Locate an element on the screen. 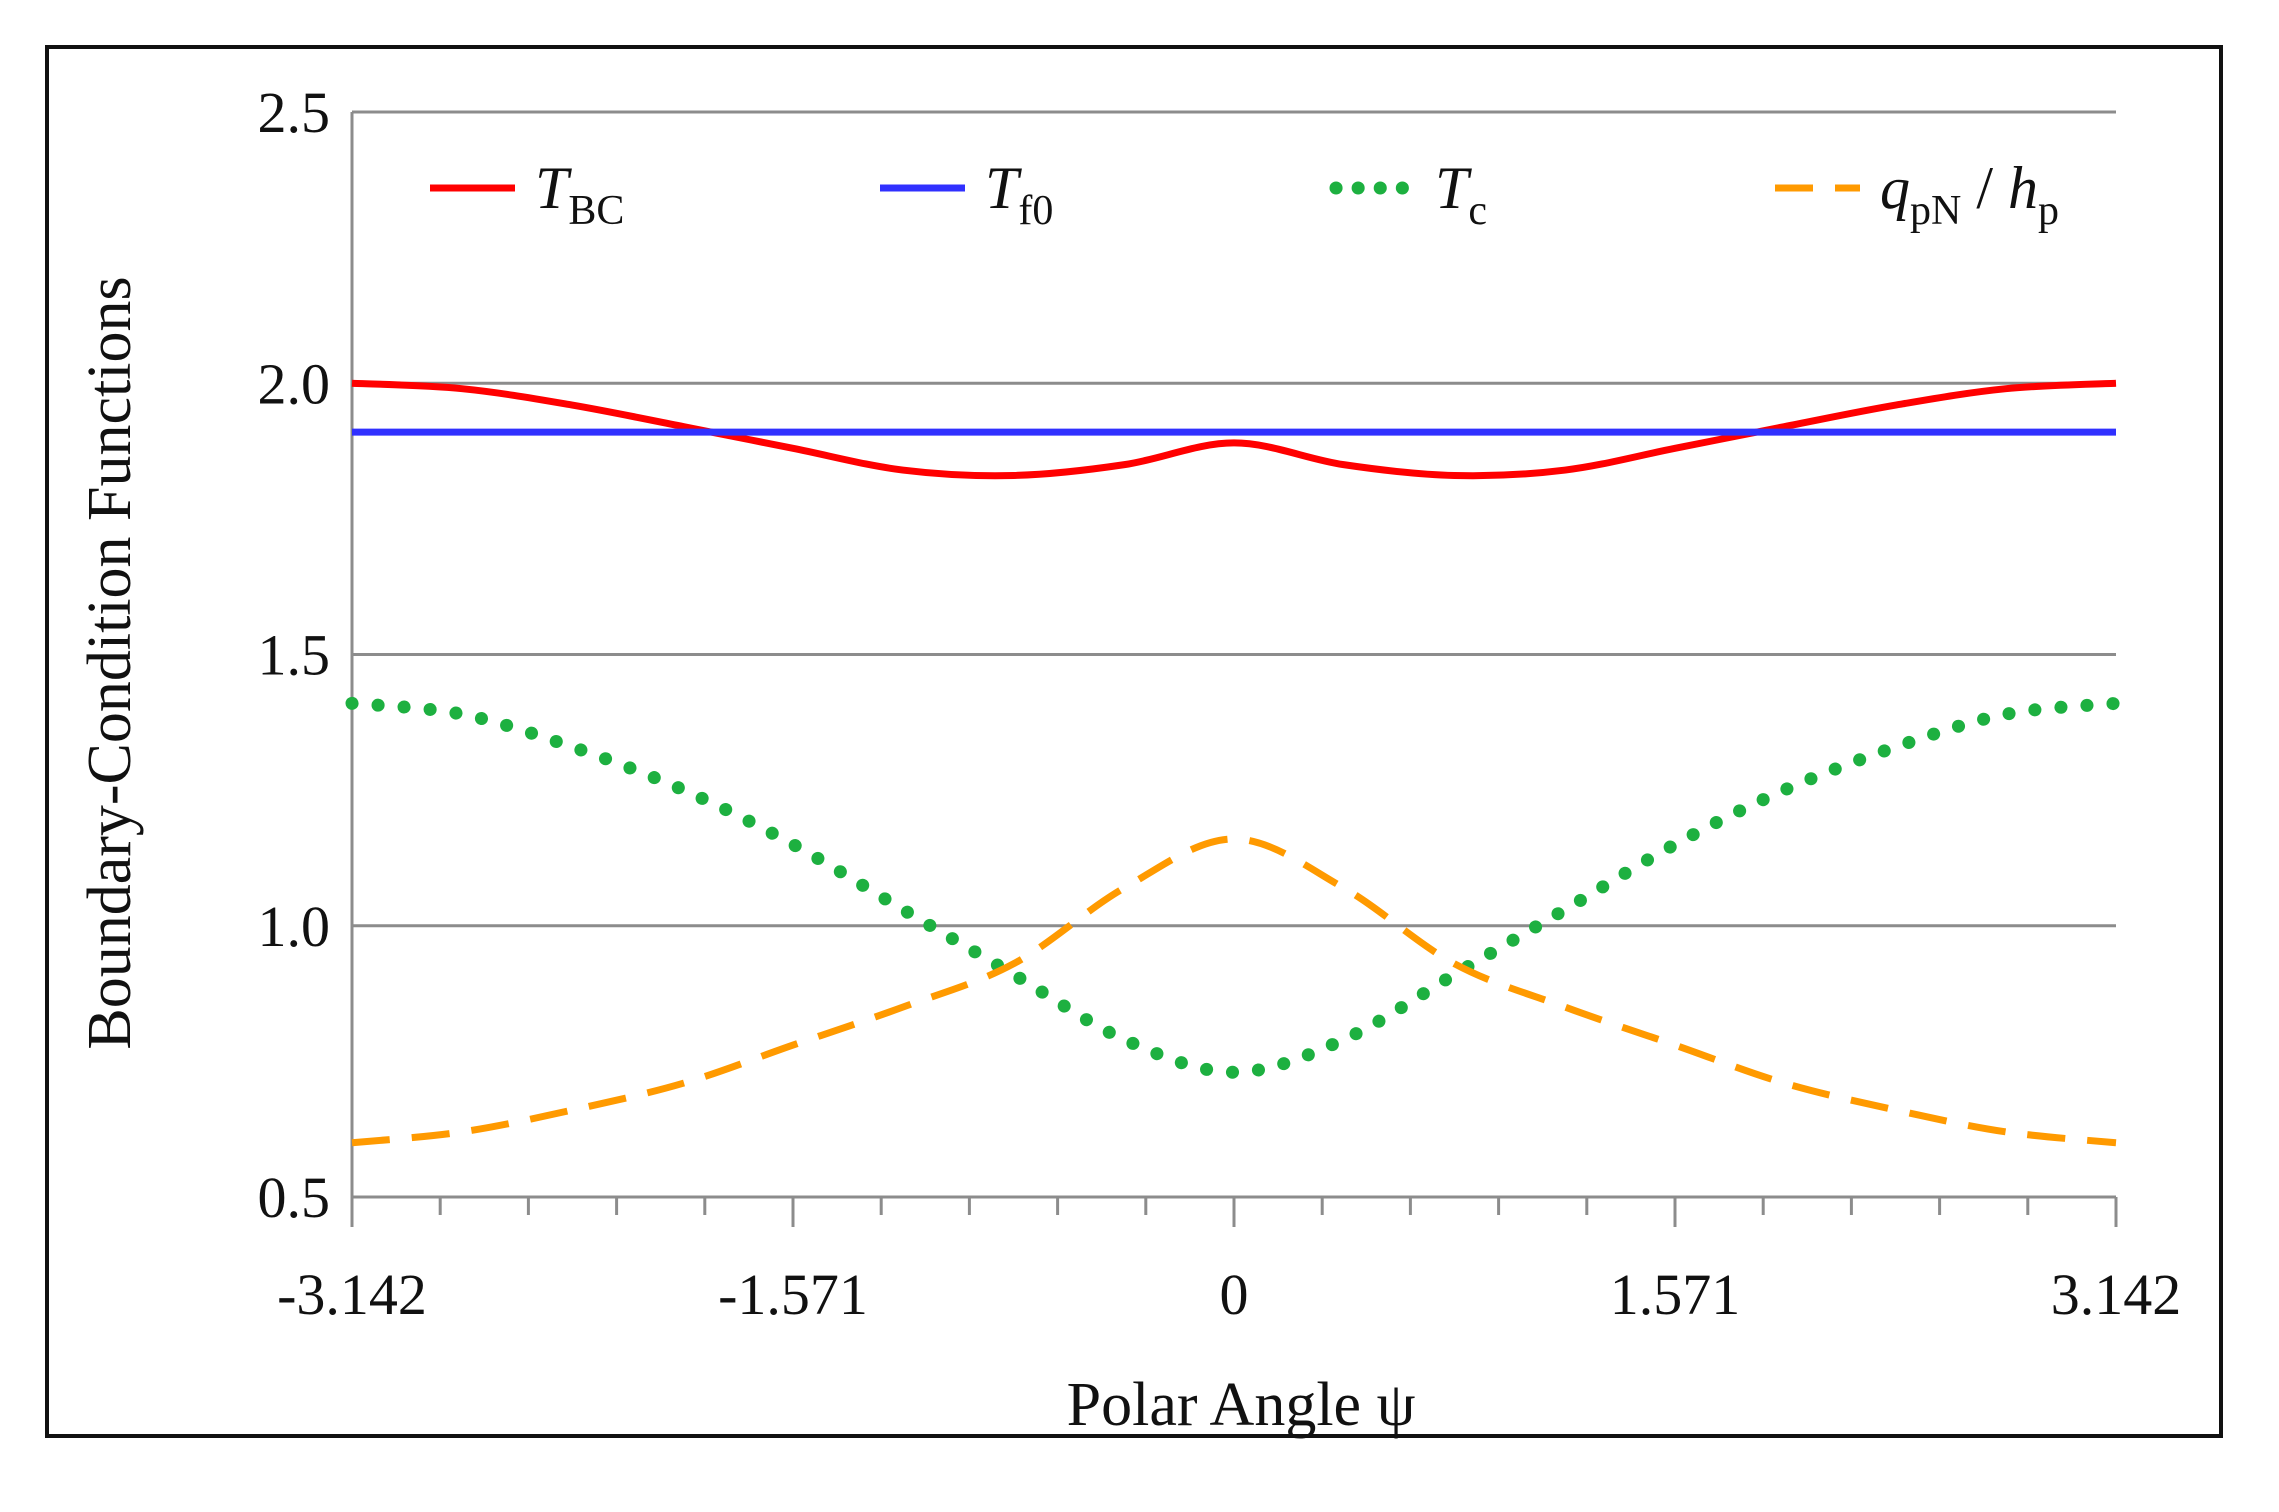  series-line-t-bc is located at coordinates (1234, 429).